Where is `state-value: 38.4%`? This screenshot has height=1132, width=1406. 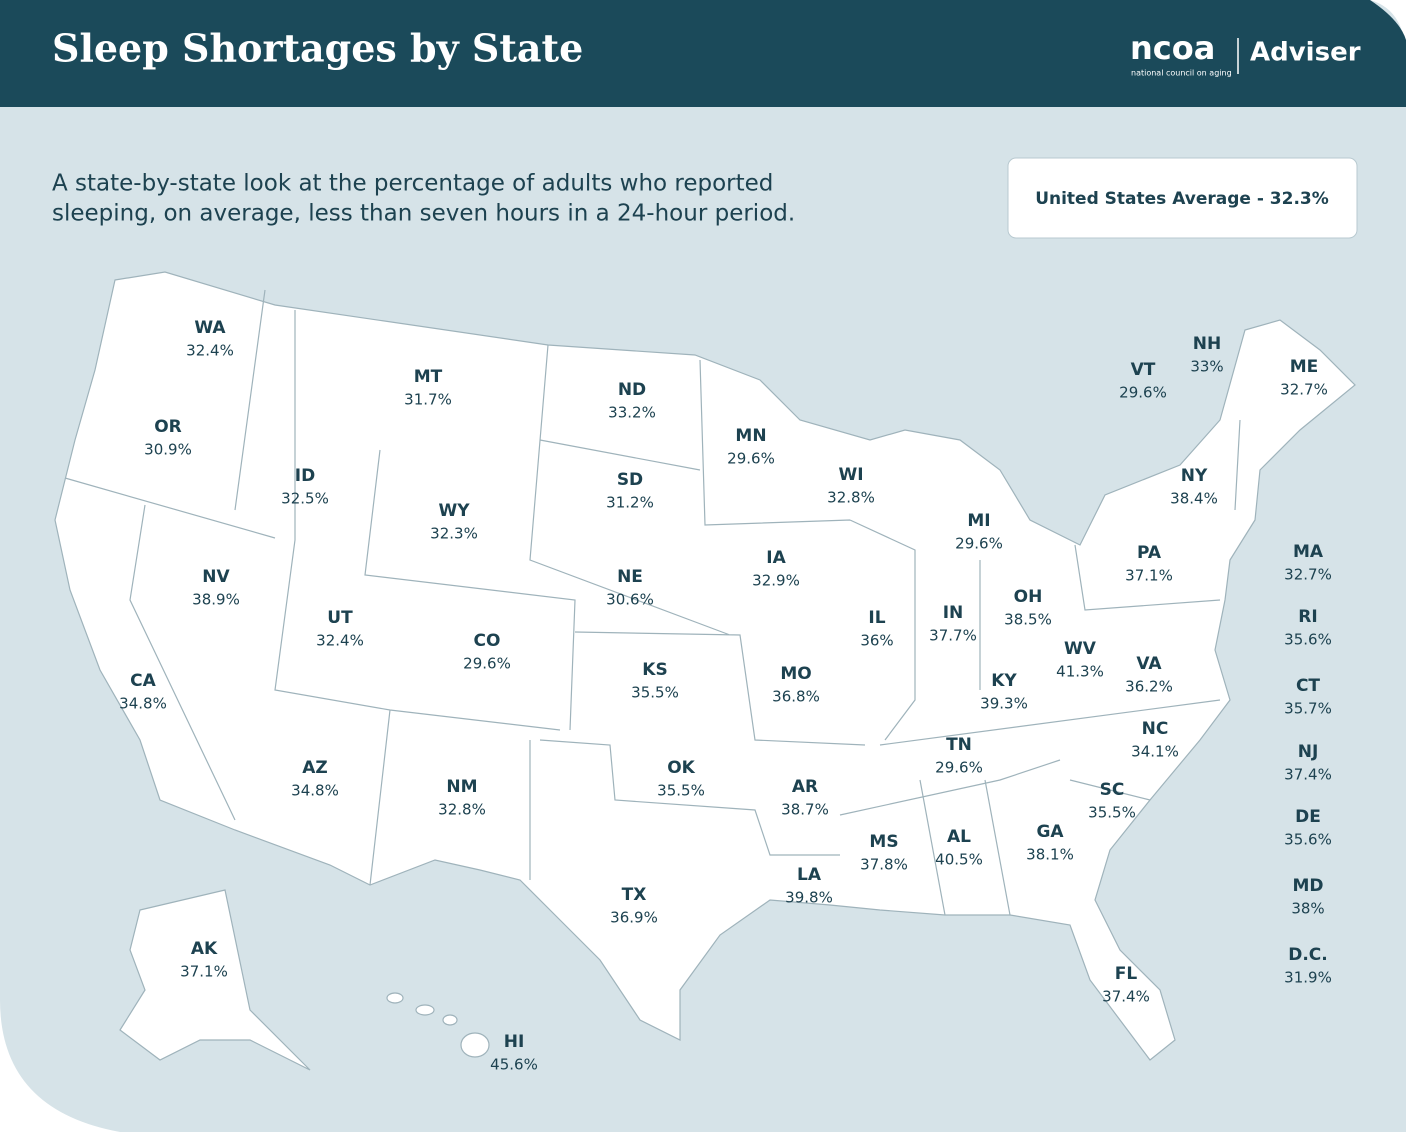 state-value: 38.4% is located at coordinates (1194, 499).